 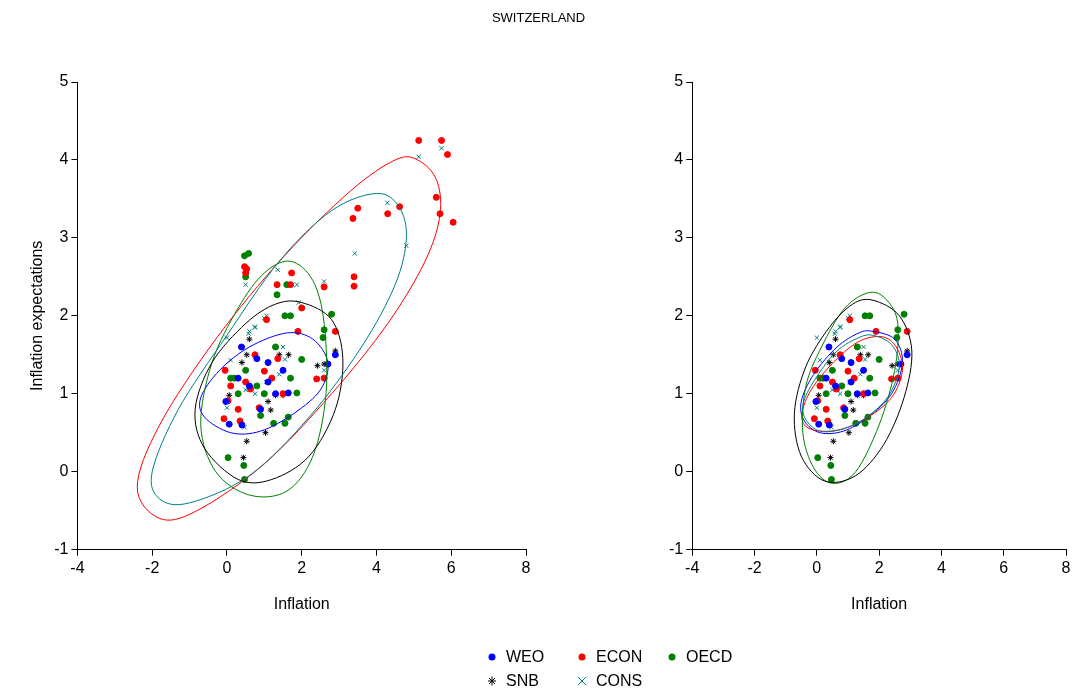 What do you see at coordinates (538, 17) in the screenshot?
I see `chart-title: SWITZERLAND` at bounding box center [538, 17].